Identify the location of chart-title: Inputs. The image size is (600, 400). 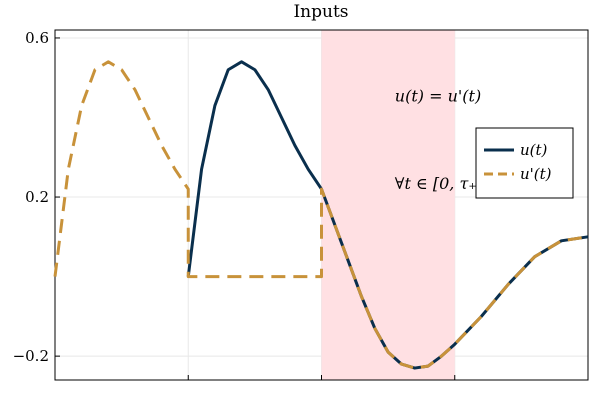
(320, 12).